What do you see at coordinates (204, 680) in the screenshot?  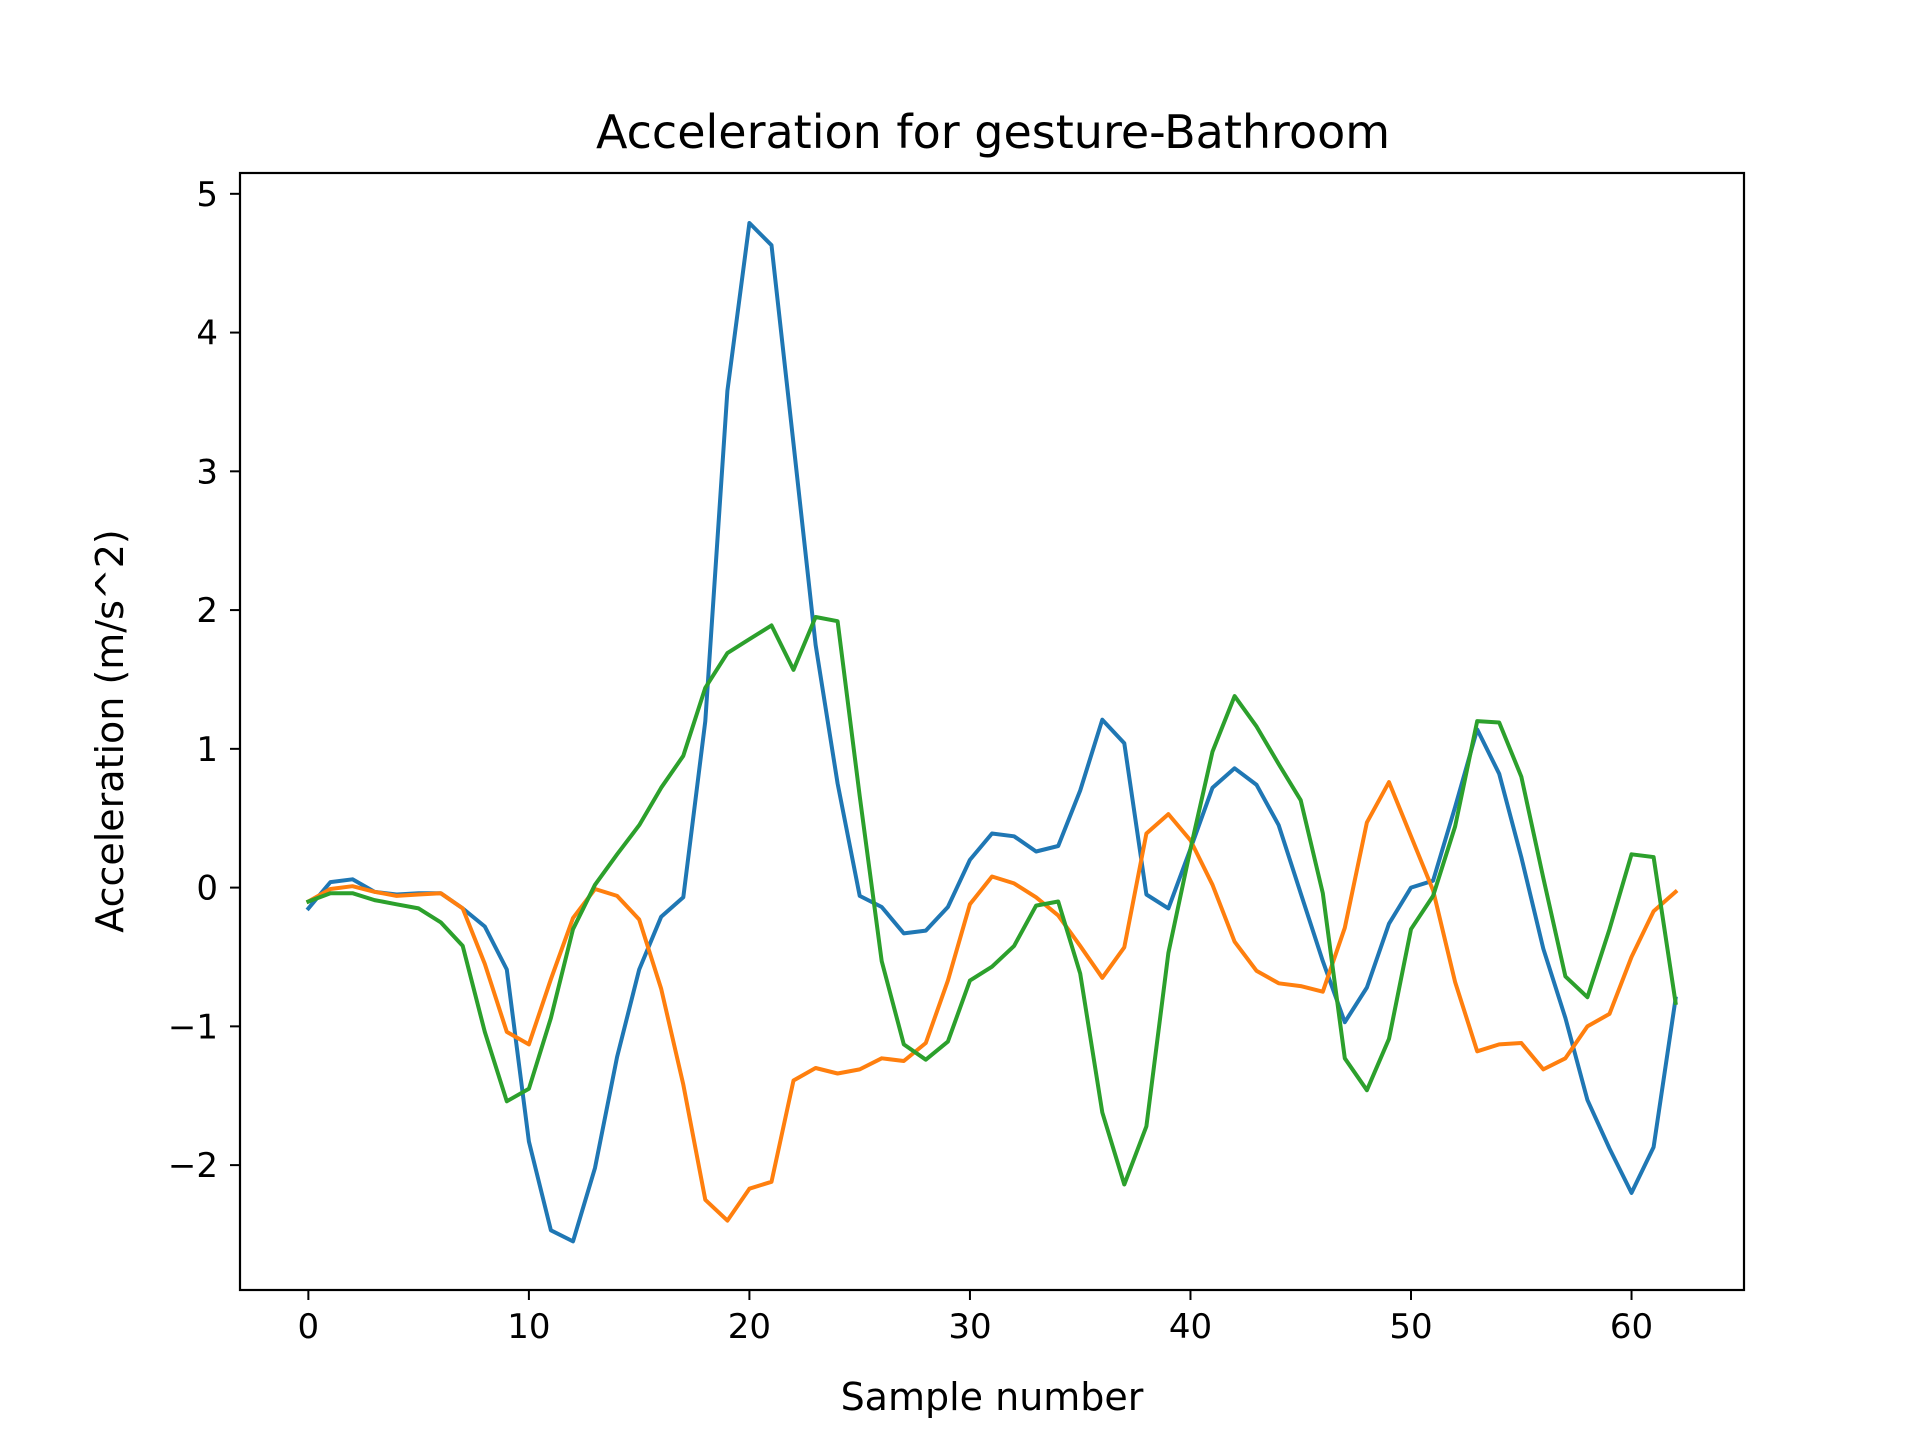 I see `y-axis: −2 −1 0 1 2 3 4 5` at bounding box center [204, 680].